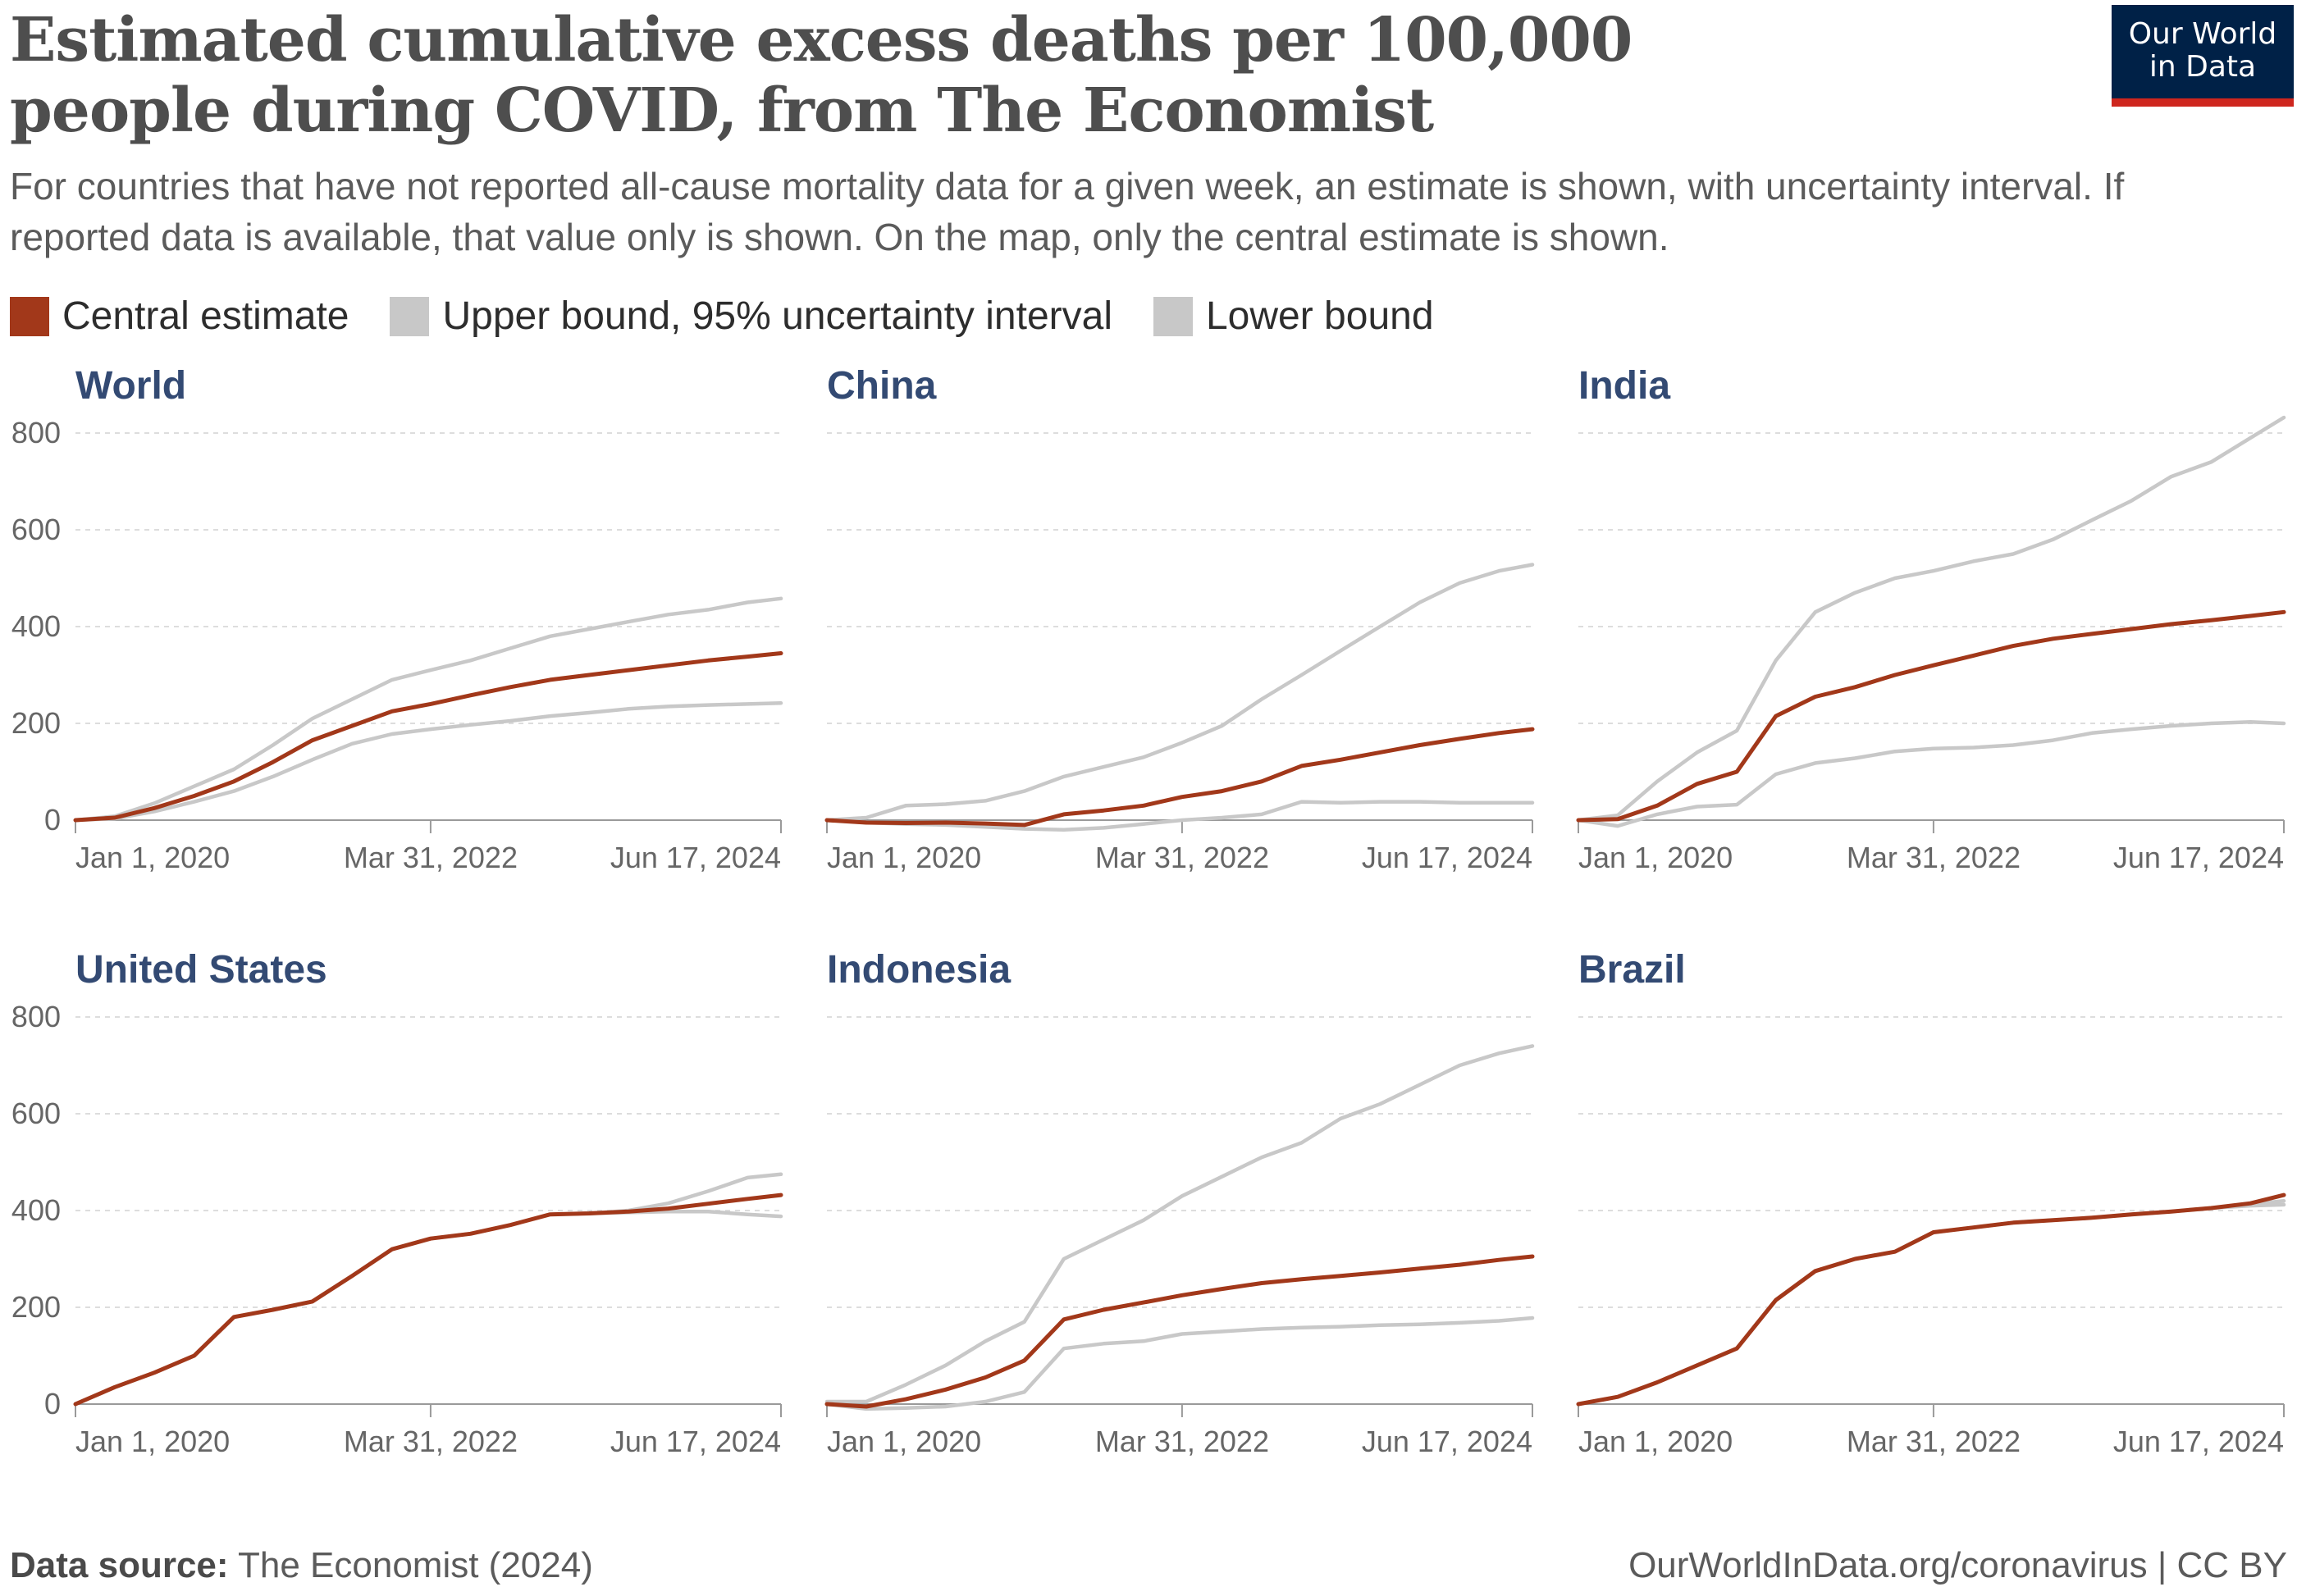 Image resolution: width=2297 pixels, height=1596 pixels. I want to click on x-tick-label-brazil: Mar 31, 2022, so click(1934, 1441).